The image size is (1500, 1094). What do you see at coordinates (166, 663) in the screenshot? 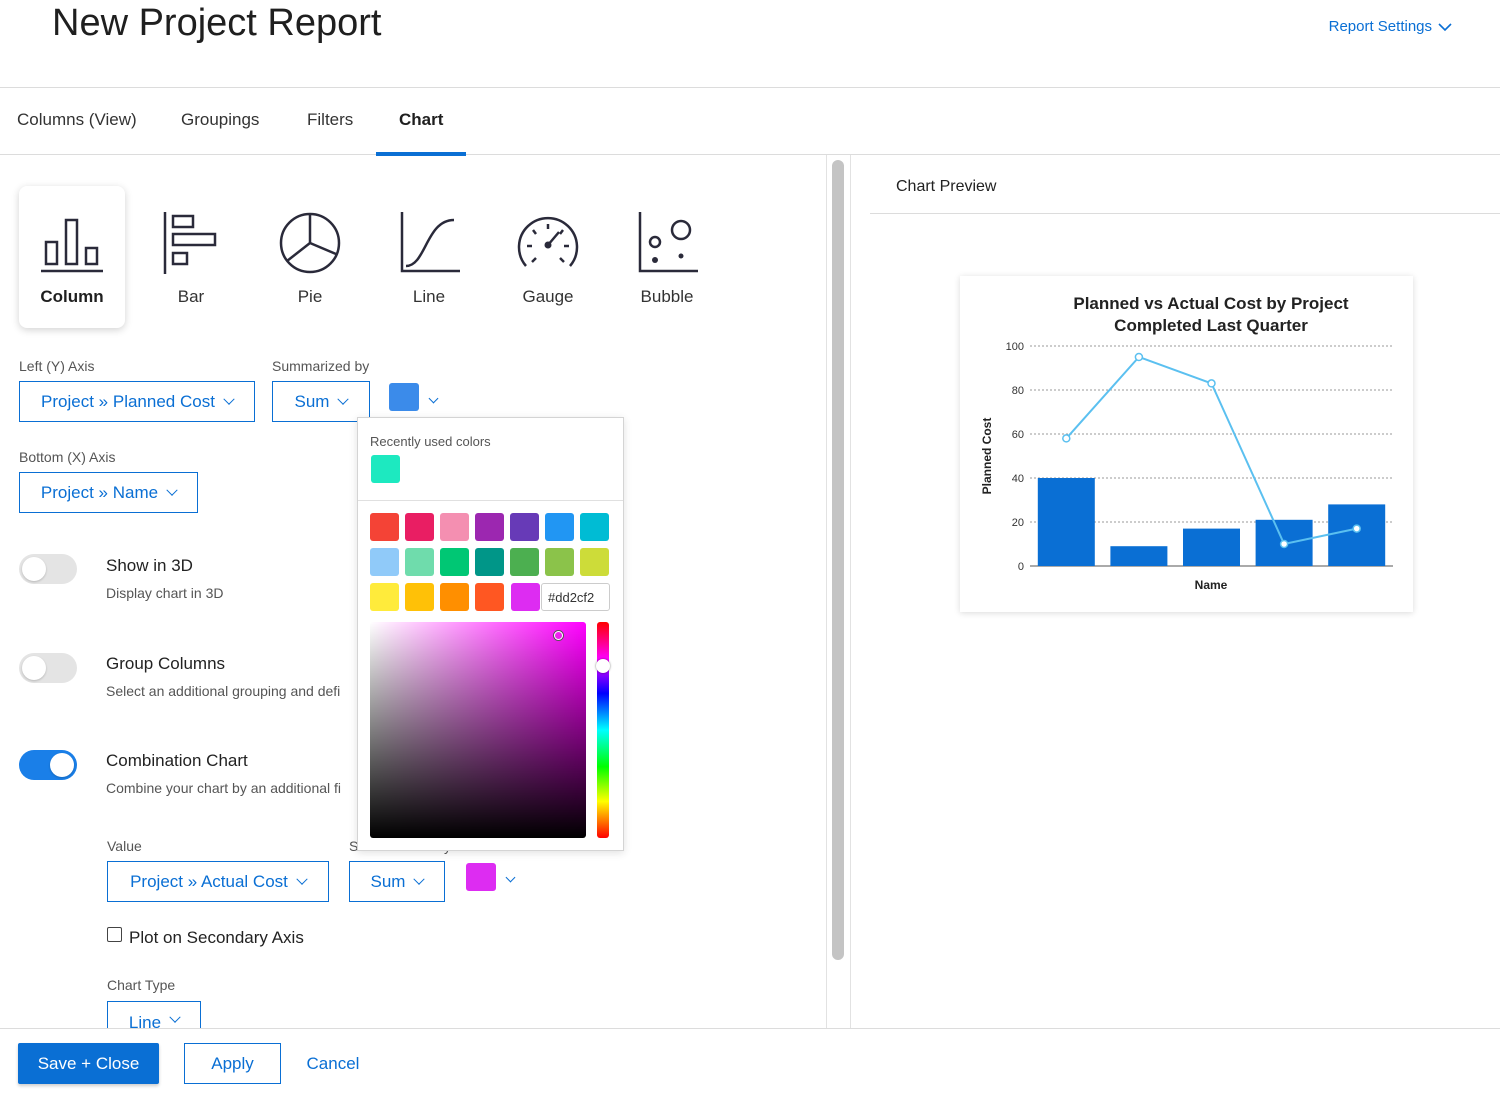
I see `group-columns-title: Group Columns` at bounding box center [166, 663].